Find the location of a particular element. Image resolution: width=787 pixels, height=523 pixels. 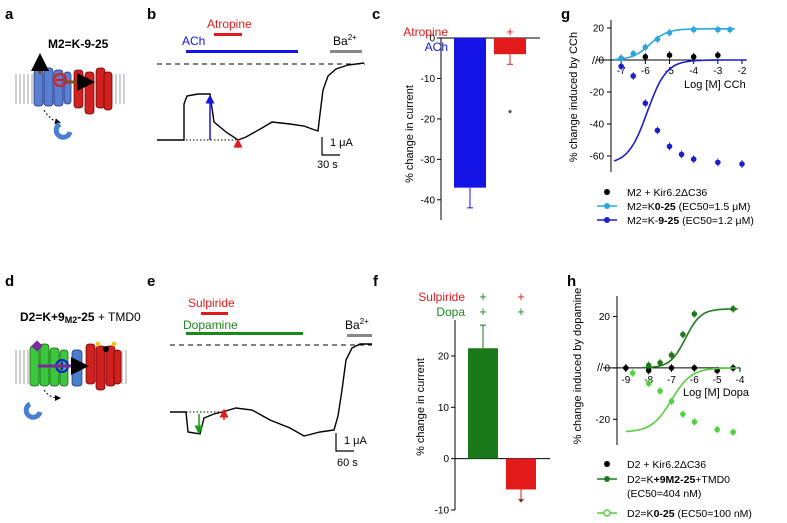

panel-b-atropine-bar is located at coordinates (228, 34).